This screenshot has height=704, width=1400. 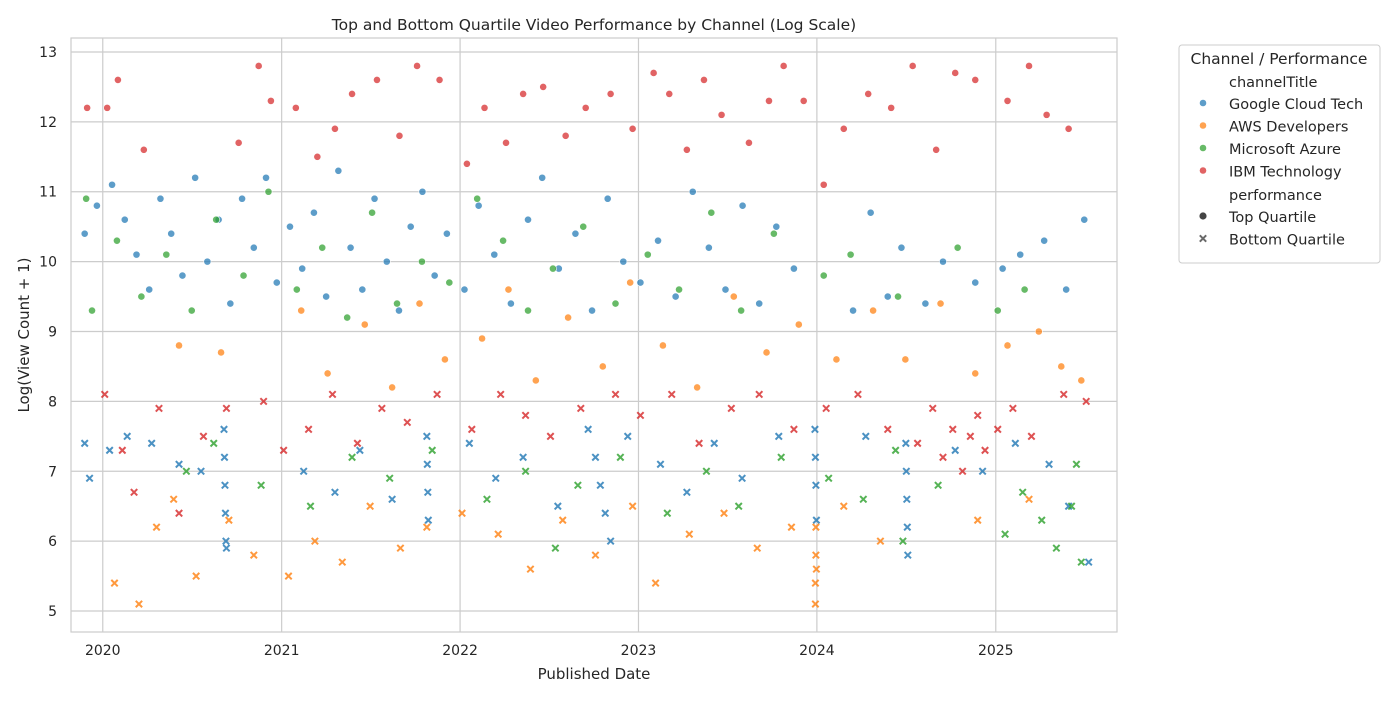 What do you see at coordinates (52, 542) in the screenshot?
I see `y-tick-label: 6` at bounding box center [52, 542].